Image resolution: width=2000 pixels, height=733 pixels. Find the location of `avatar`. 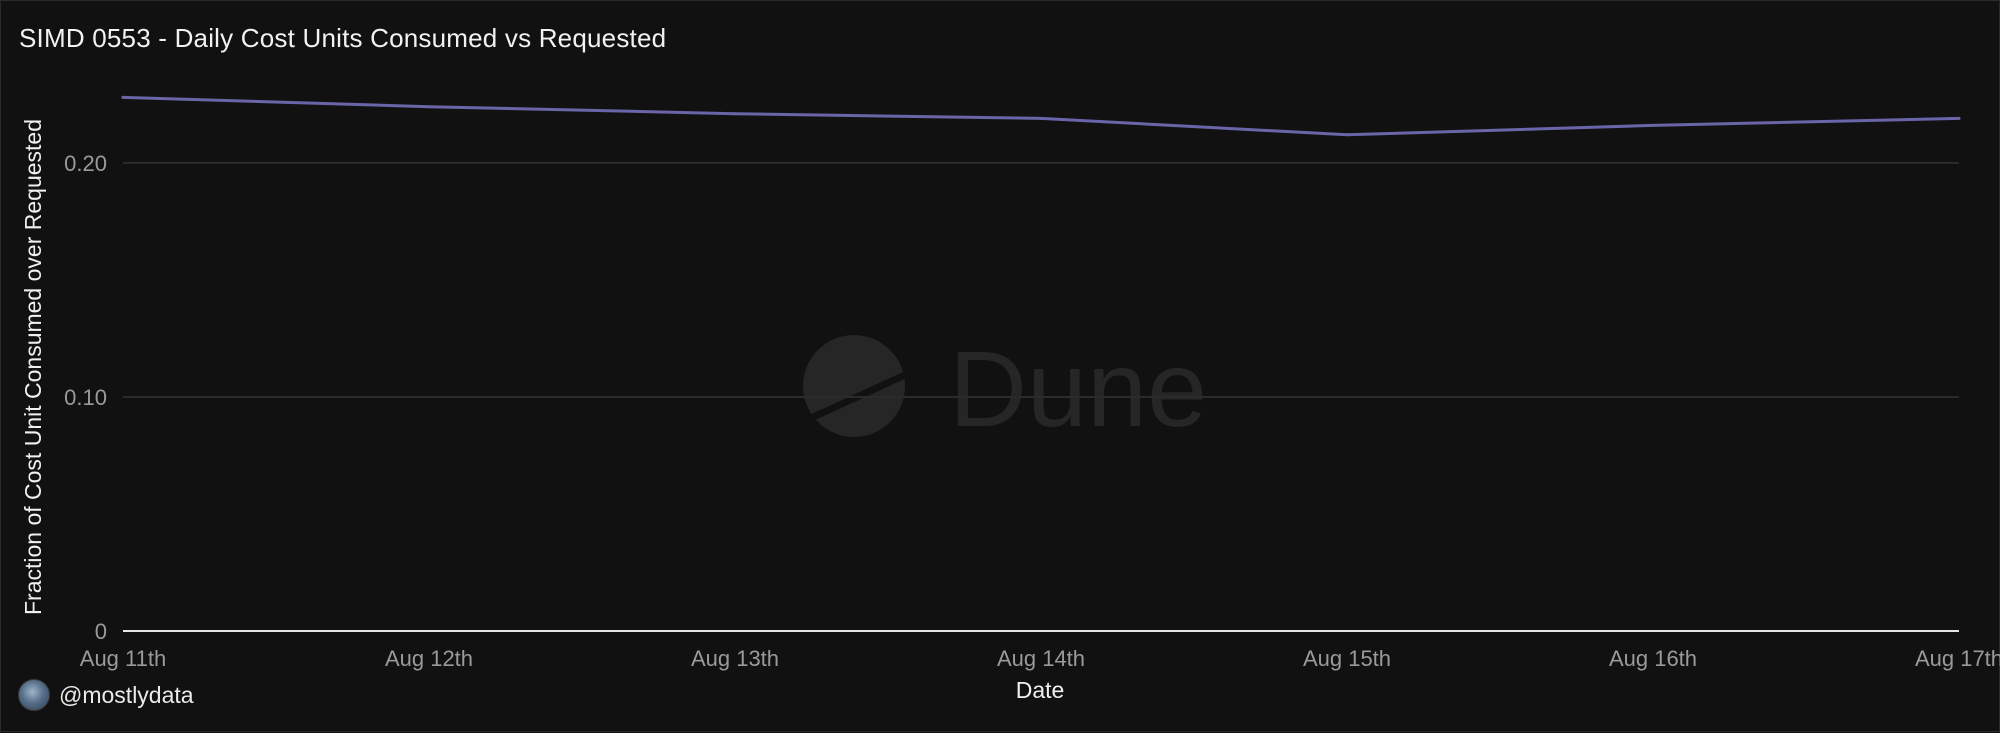

avatar is located at coordinates (34, 695).